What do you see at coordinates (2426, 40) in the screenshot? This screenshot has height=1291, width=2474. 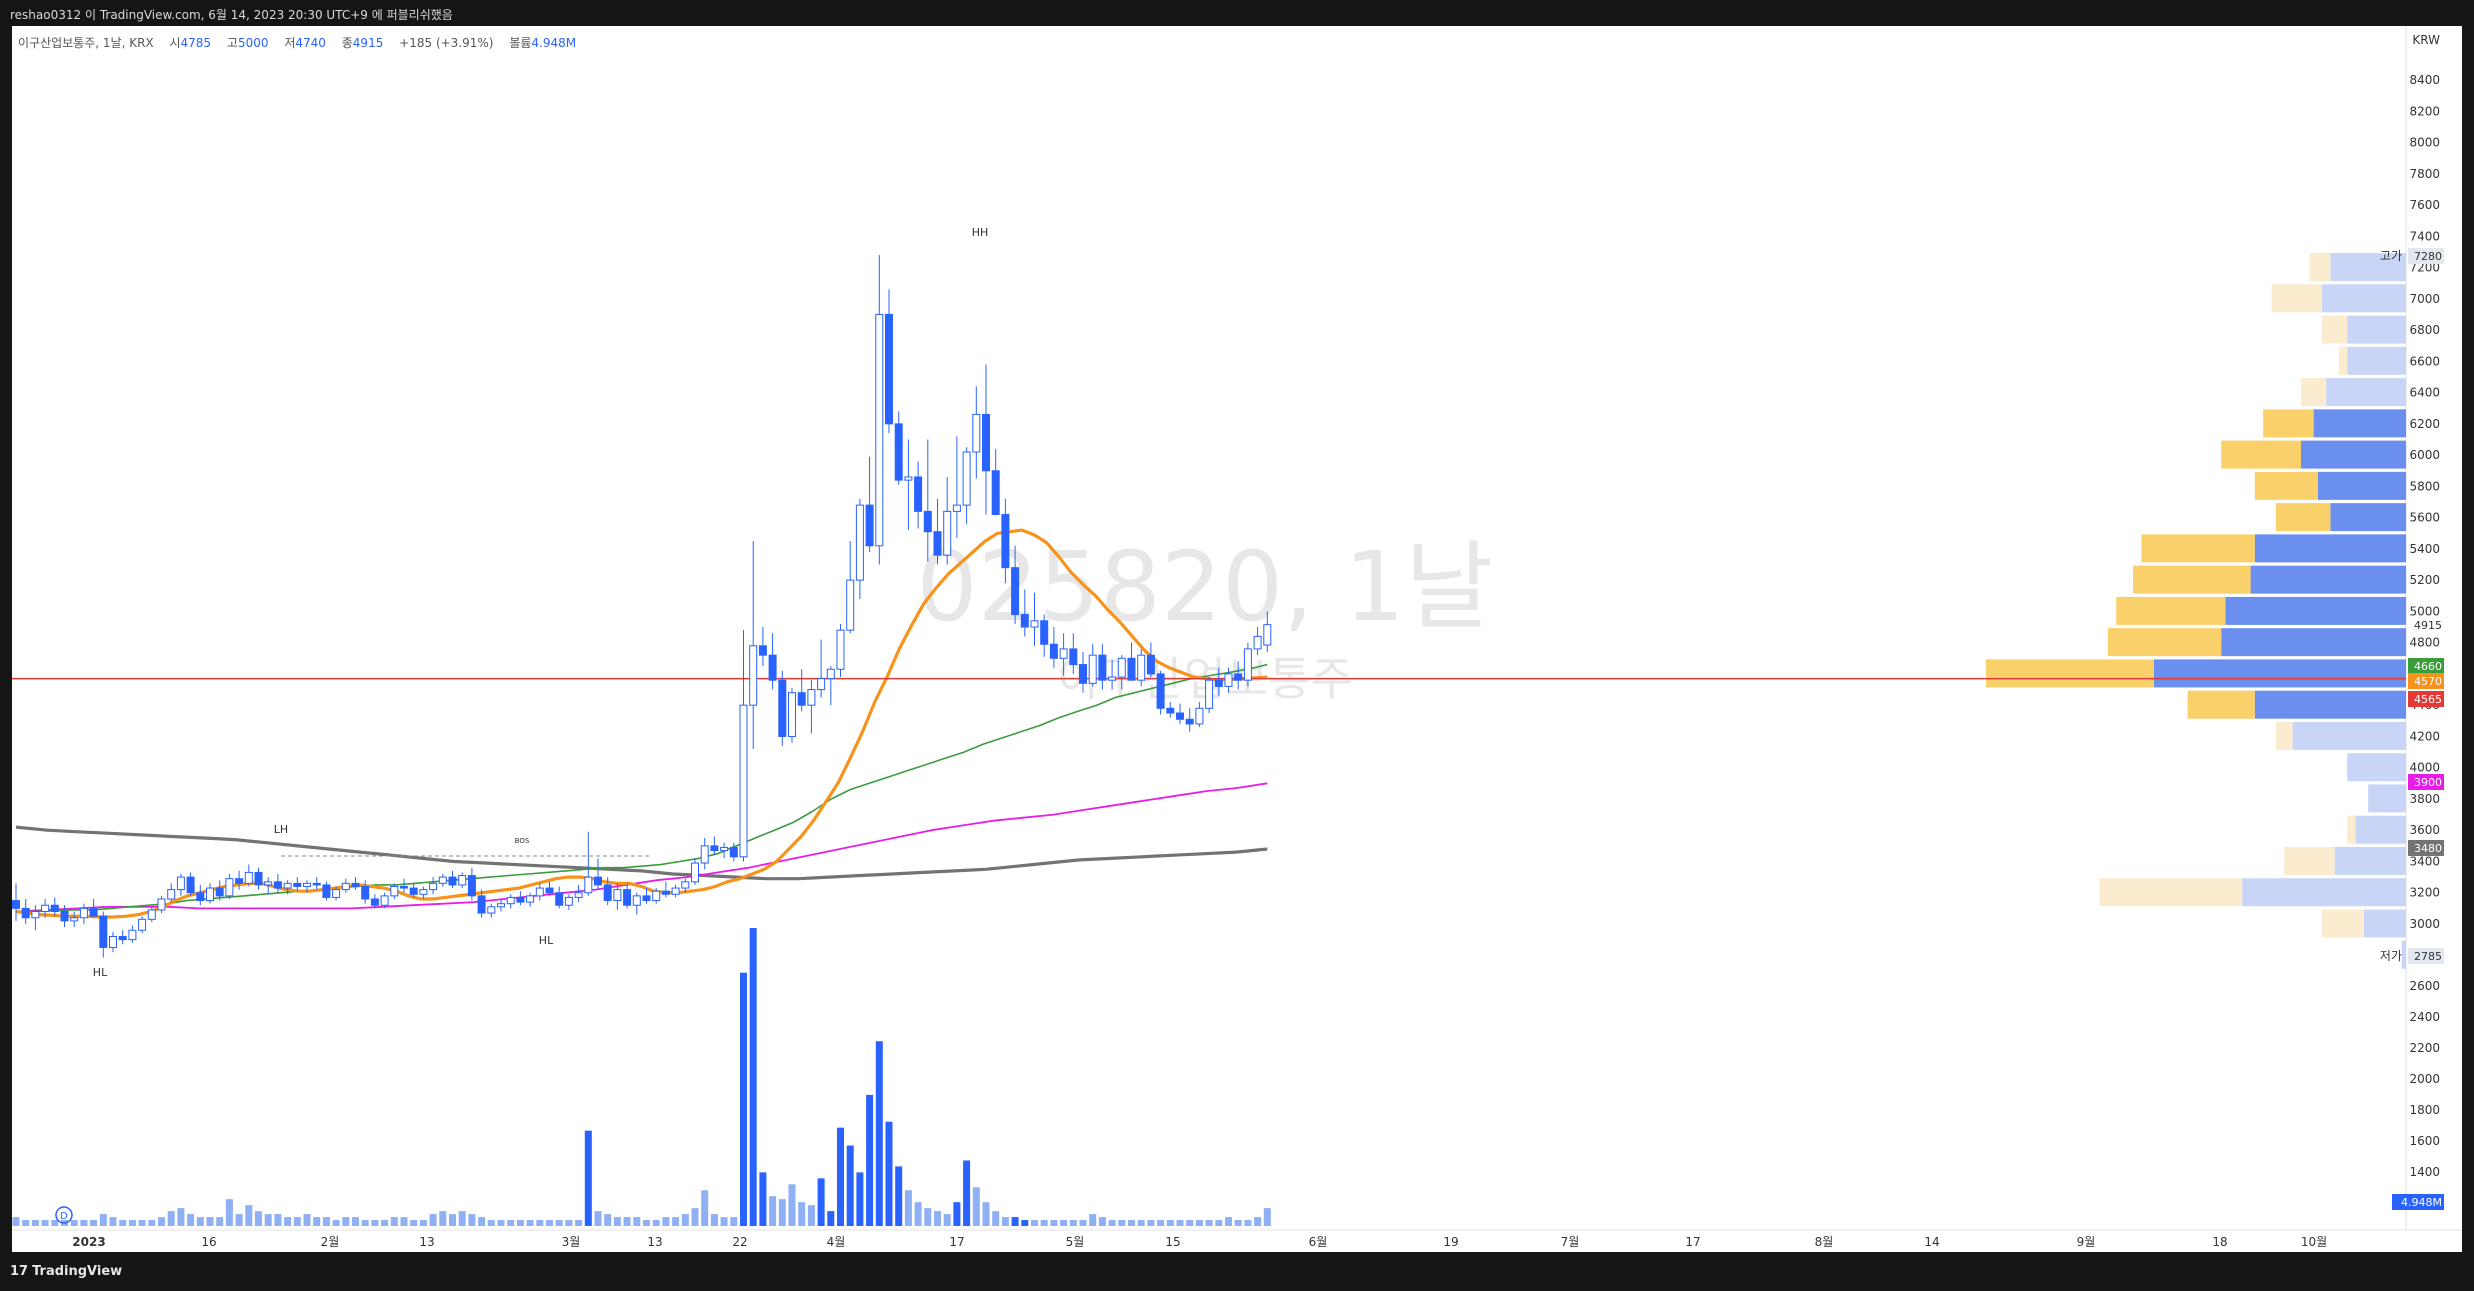 I see `currency-label: KRW` at bounding box center [2426, 40].